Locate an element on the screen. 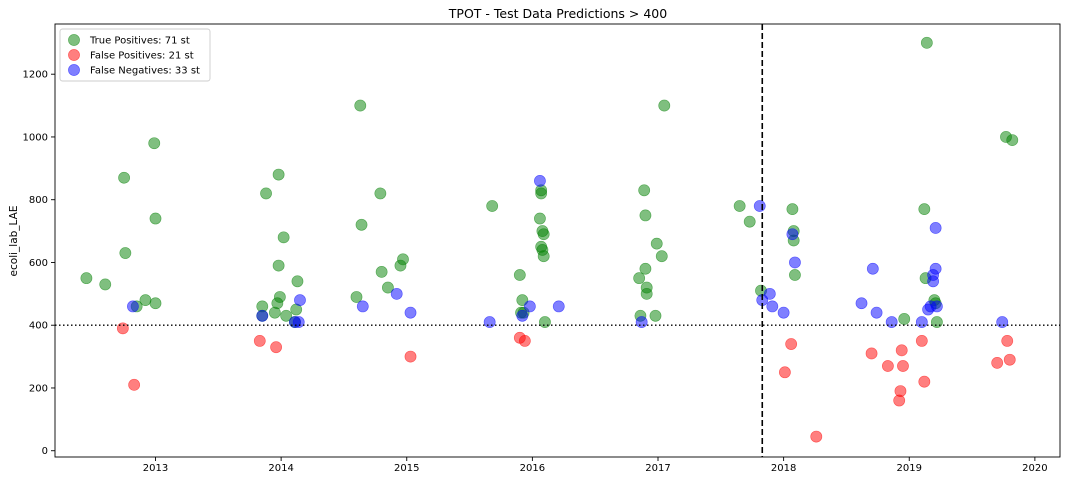 The image size is (1066, 482). y-tick-label: 800 is located at coordinates (38, 200).